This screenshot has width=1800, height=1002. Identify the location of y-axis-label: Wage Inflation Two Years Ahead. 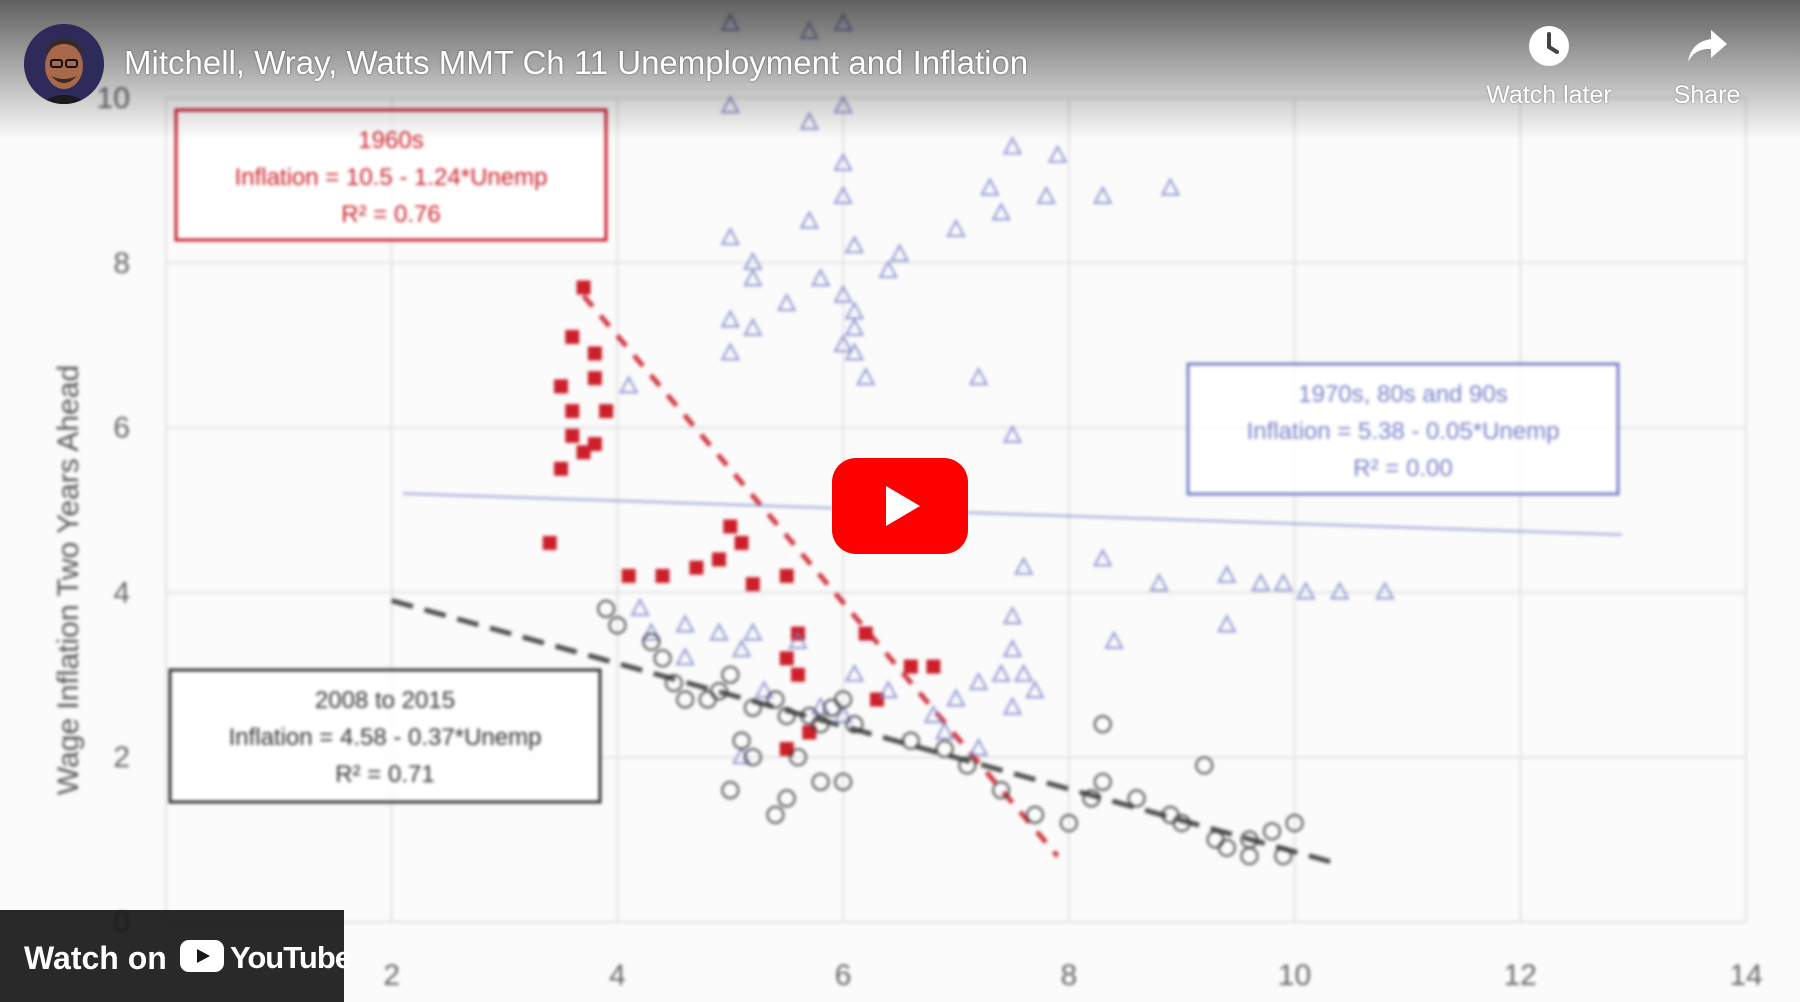
(68, 580).